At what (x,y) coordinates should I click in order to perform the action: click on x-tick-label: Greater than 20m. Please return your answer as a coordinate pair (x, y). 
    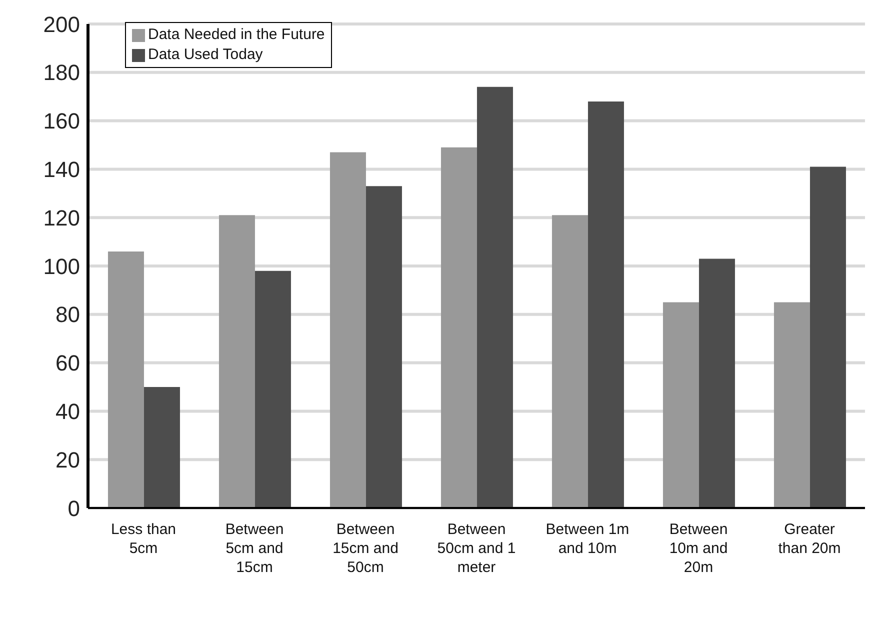
    Looking at the image, I should click on (809, 539).